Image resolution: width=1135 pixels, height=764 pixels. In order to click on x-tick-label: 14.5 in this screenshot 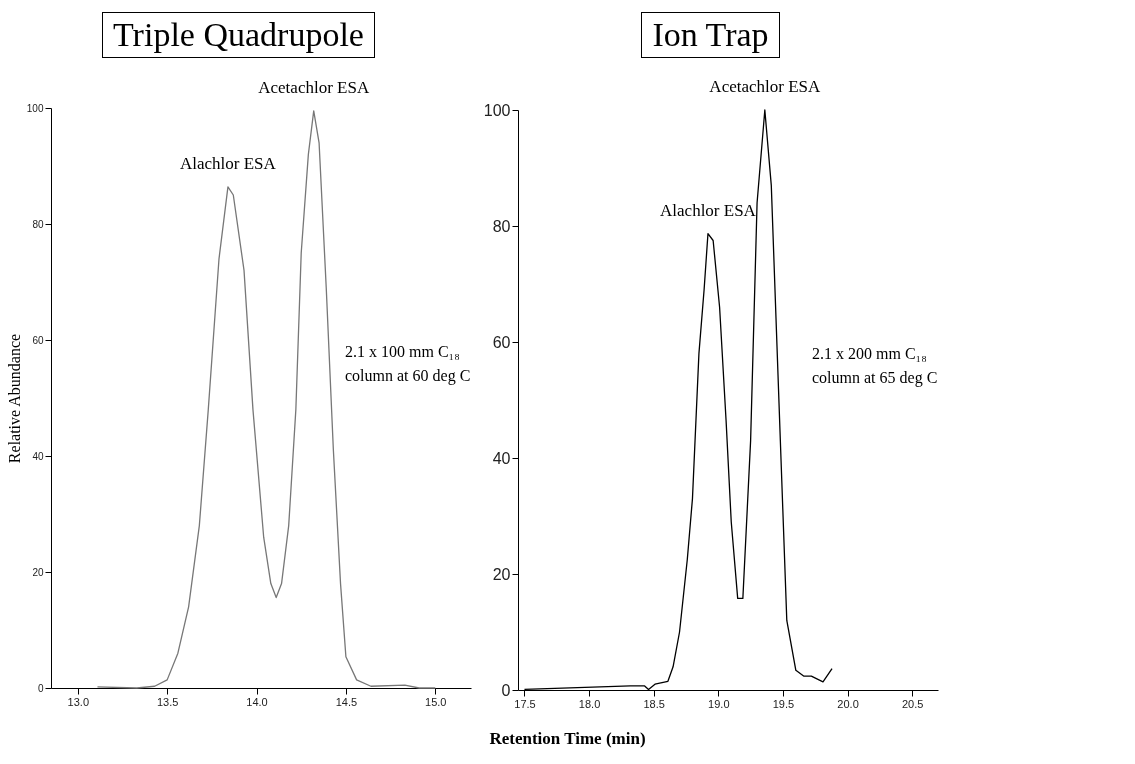, I will do `click(346, 701)`.